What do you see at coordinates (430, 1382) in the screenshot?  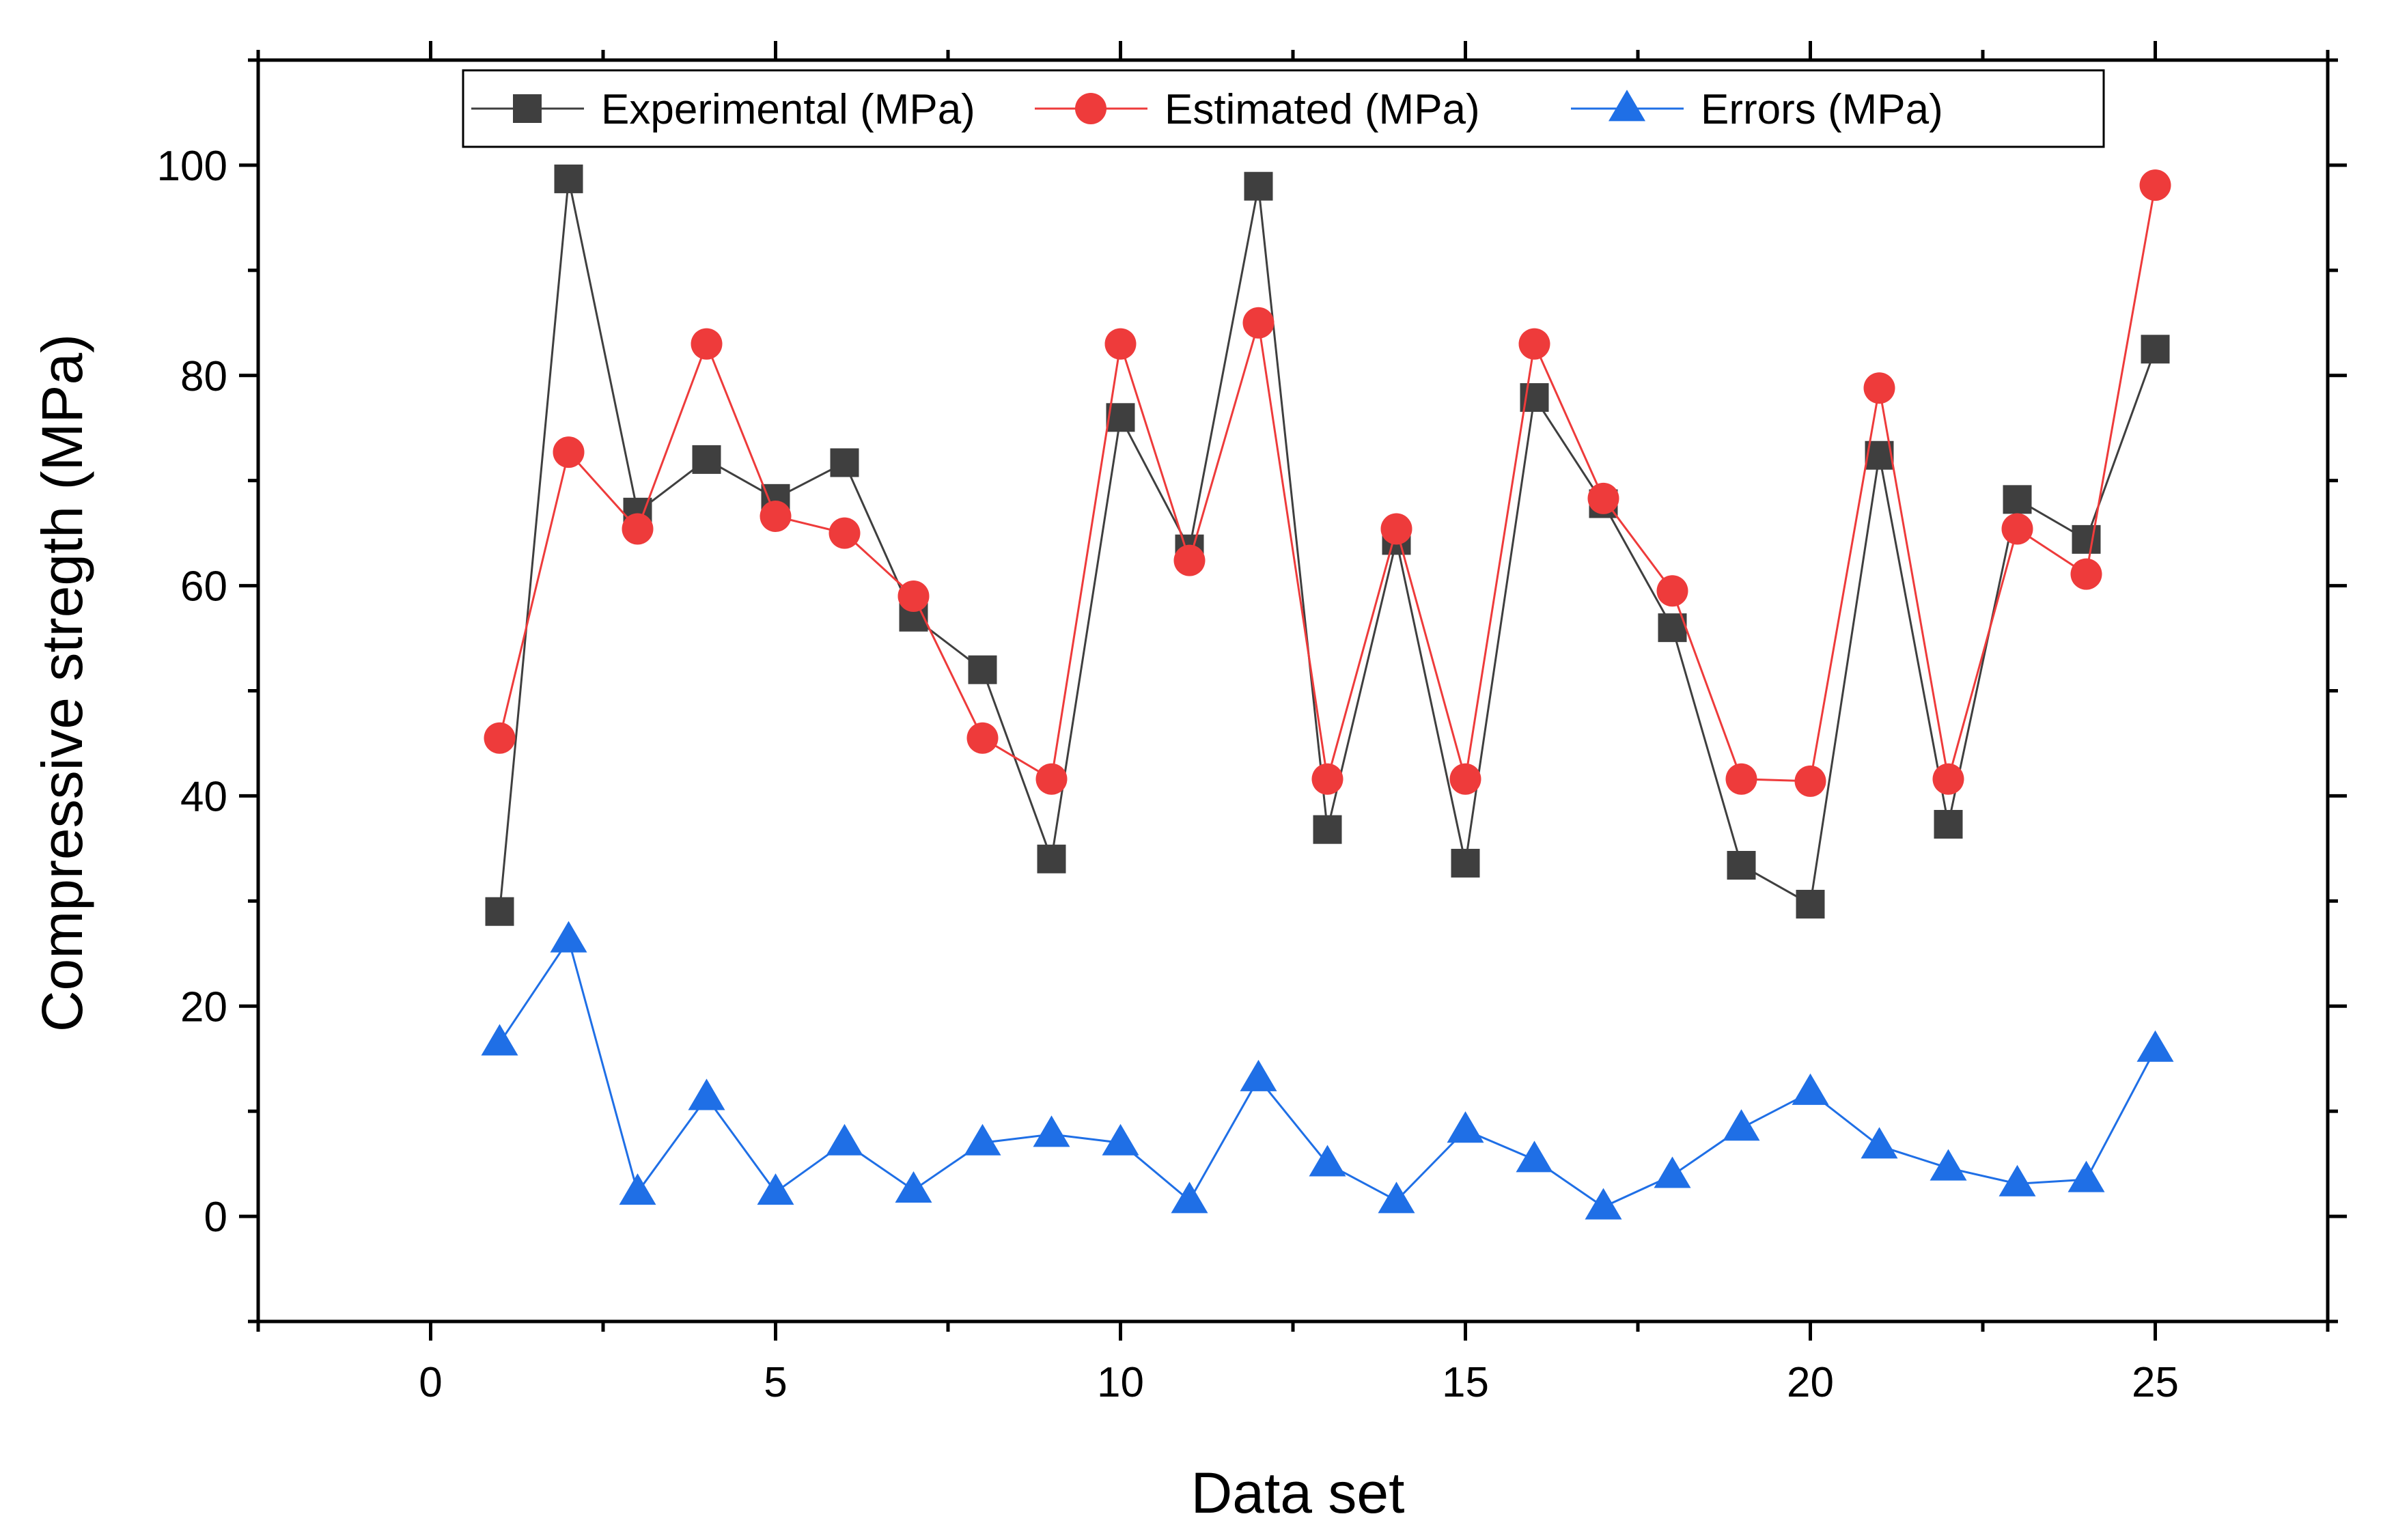 I see `x-tick-label: 0` at bounding box center [430, 1382].